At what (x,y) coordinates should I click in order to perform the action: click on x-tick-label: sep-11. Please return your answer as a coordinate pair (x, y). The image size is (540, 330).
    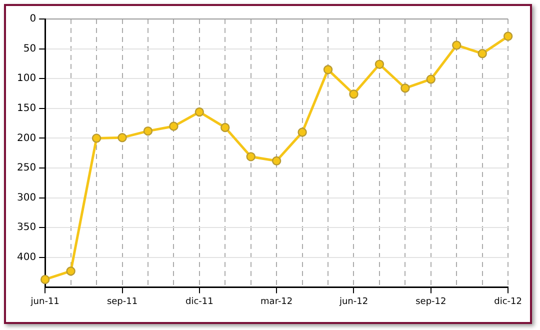
    Looking at the image, I should click on (122, 301).